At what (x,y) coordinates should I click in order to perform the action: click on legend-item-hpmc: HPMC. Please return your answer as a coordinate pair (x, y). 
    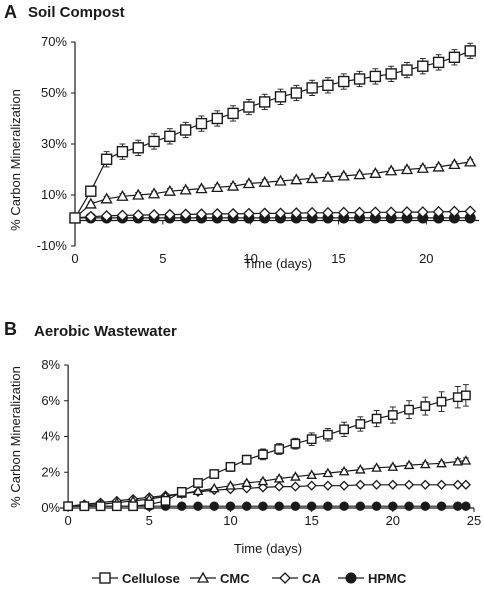
    Looking at the image, I should click on (372, 578).